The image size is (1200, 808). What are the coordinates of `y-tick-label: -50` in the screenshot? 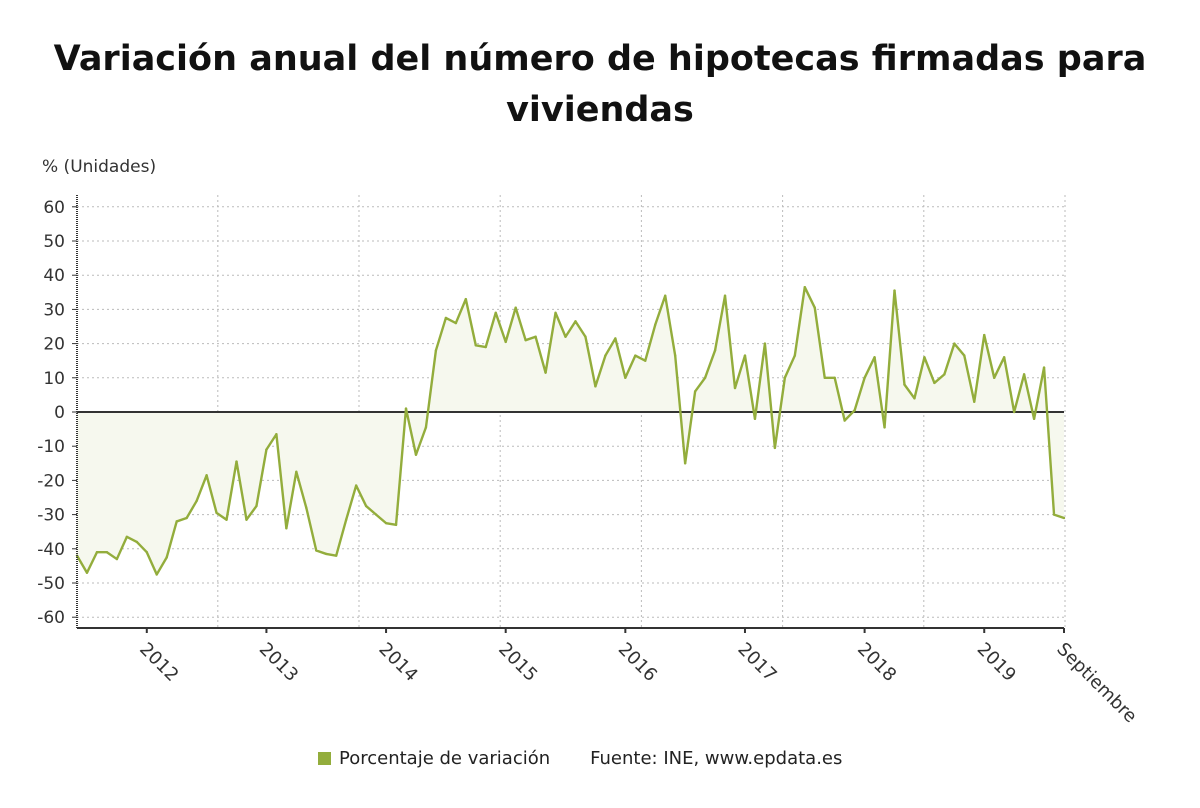 It's located at (51, 584).